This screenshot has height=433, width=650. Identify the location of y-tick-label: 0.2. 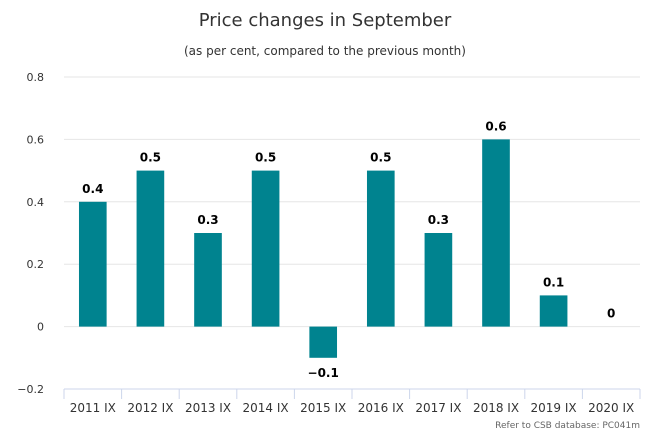
(36, 264).